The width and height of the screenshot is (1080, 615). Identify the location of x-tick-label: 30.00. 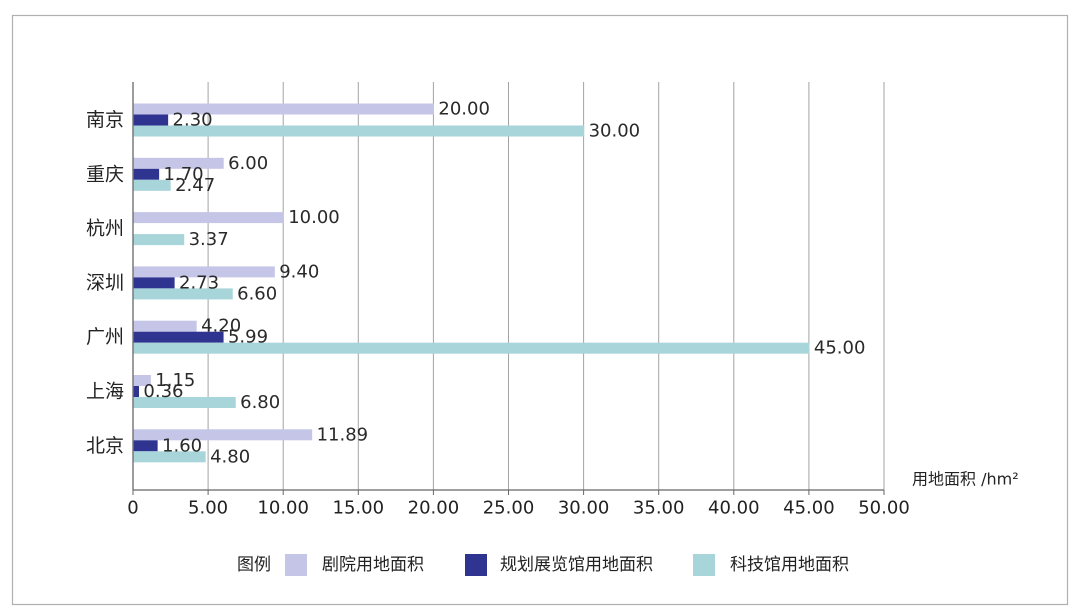
(584, 508).